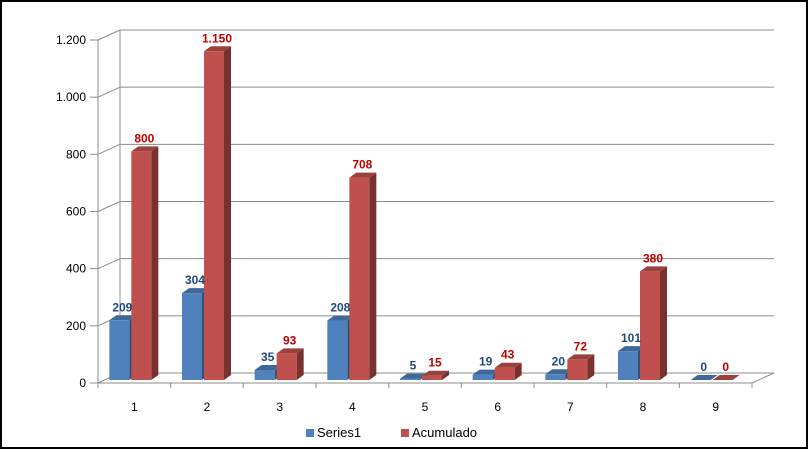 This screenshot has height=449, width=808. Describe the element at coordinates (581, 346) in the screenshot. I see `data-label-acumulado: 72` at that location.